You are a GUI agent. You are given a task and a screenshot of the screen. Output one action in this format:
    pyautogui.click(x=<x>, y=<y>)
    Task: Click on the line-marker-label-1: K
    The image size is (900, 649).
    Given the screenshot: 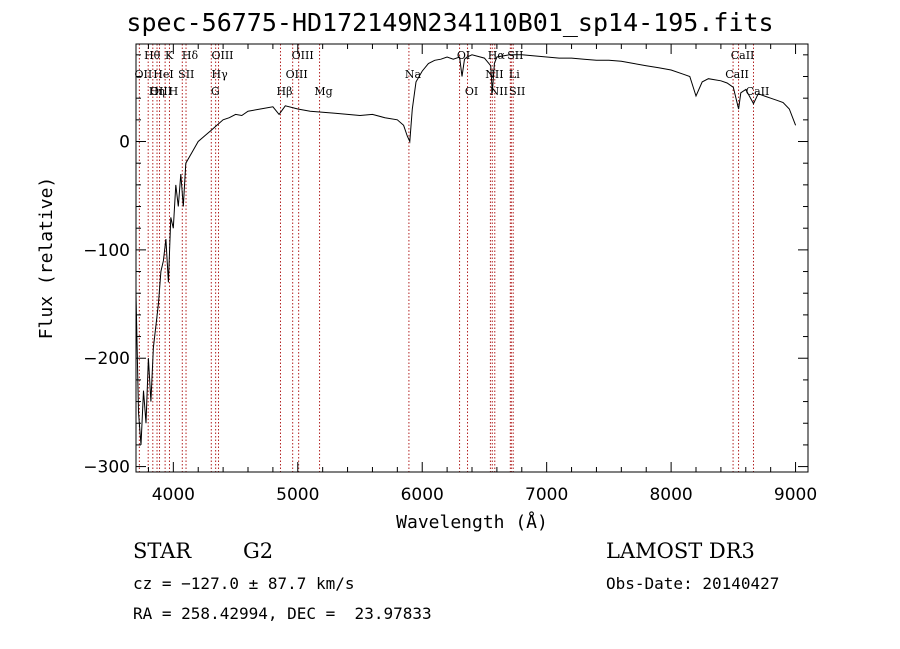 What is the action you would take?
    pyautogui.click(x=169, y=55)
    